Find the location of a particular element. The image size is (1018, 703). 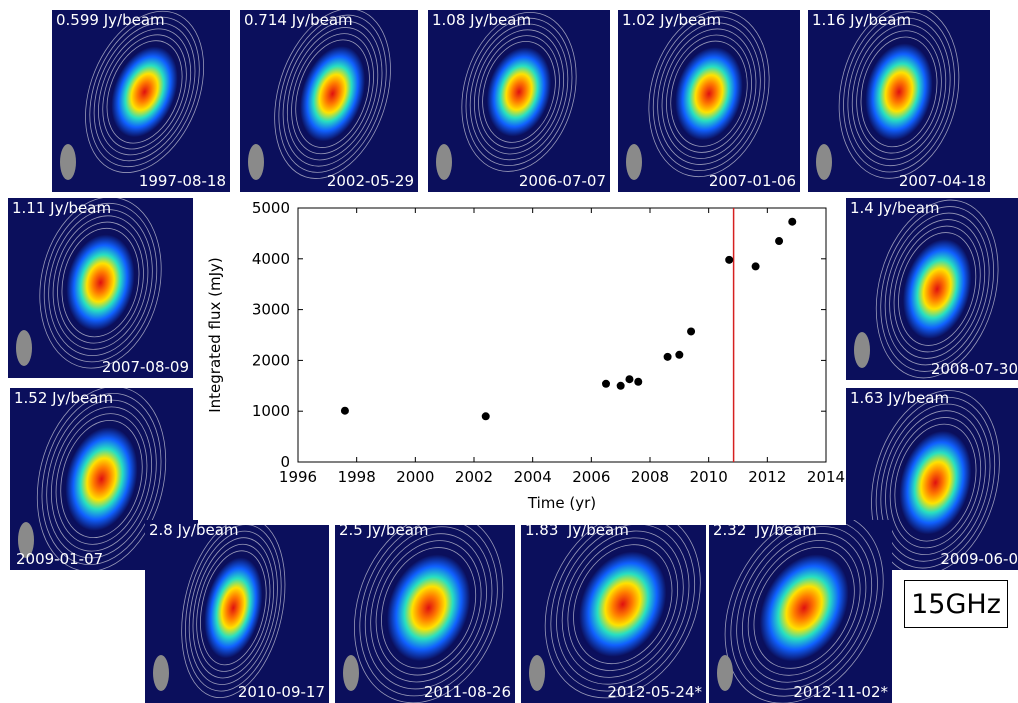

epoch-date-label: 2007-08-09 is located at coordinates (145, 367).